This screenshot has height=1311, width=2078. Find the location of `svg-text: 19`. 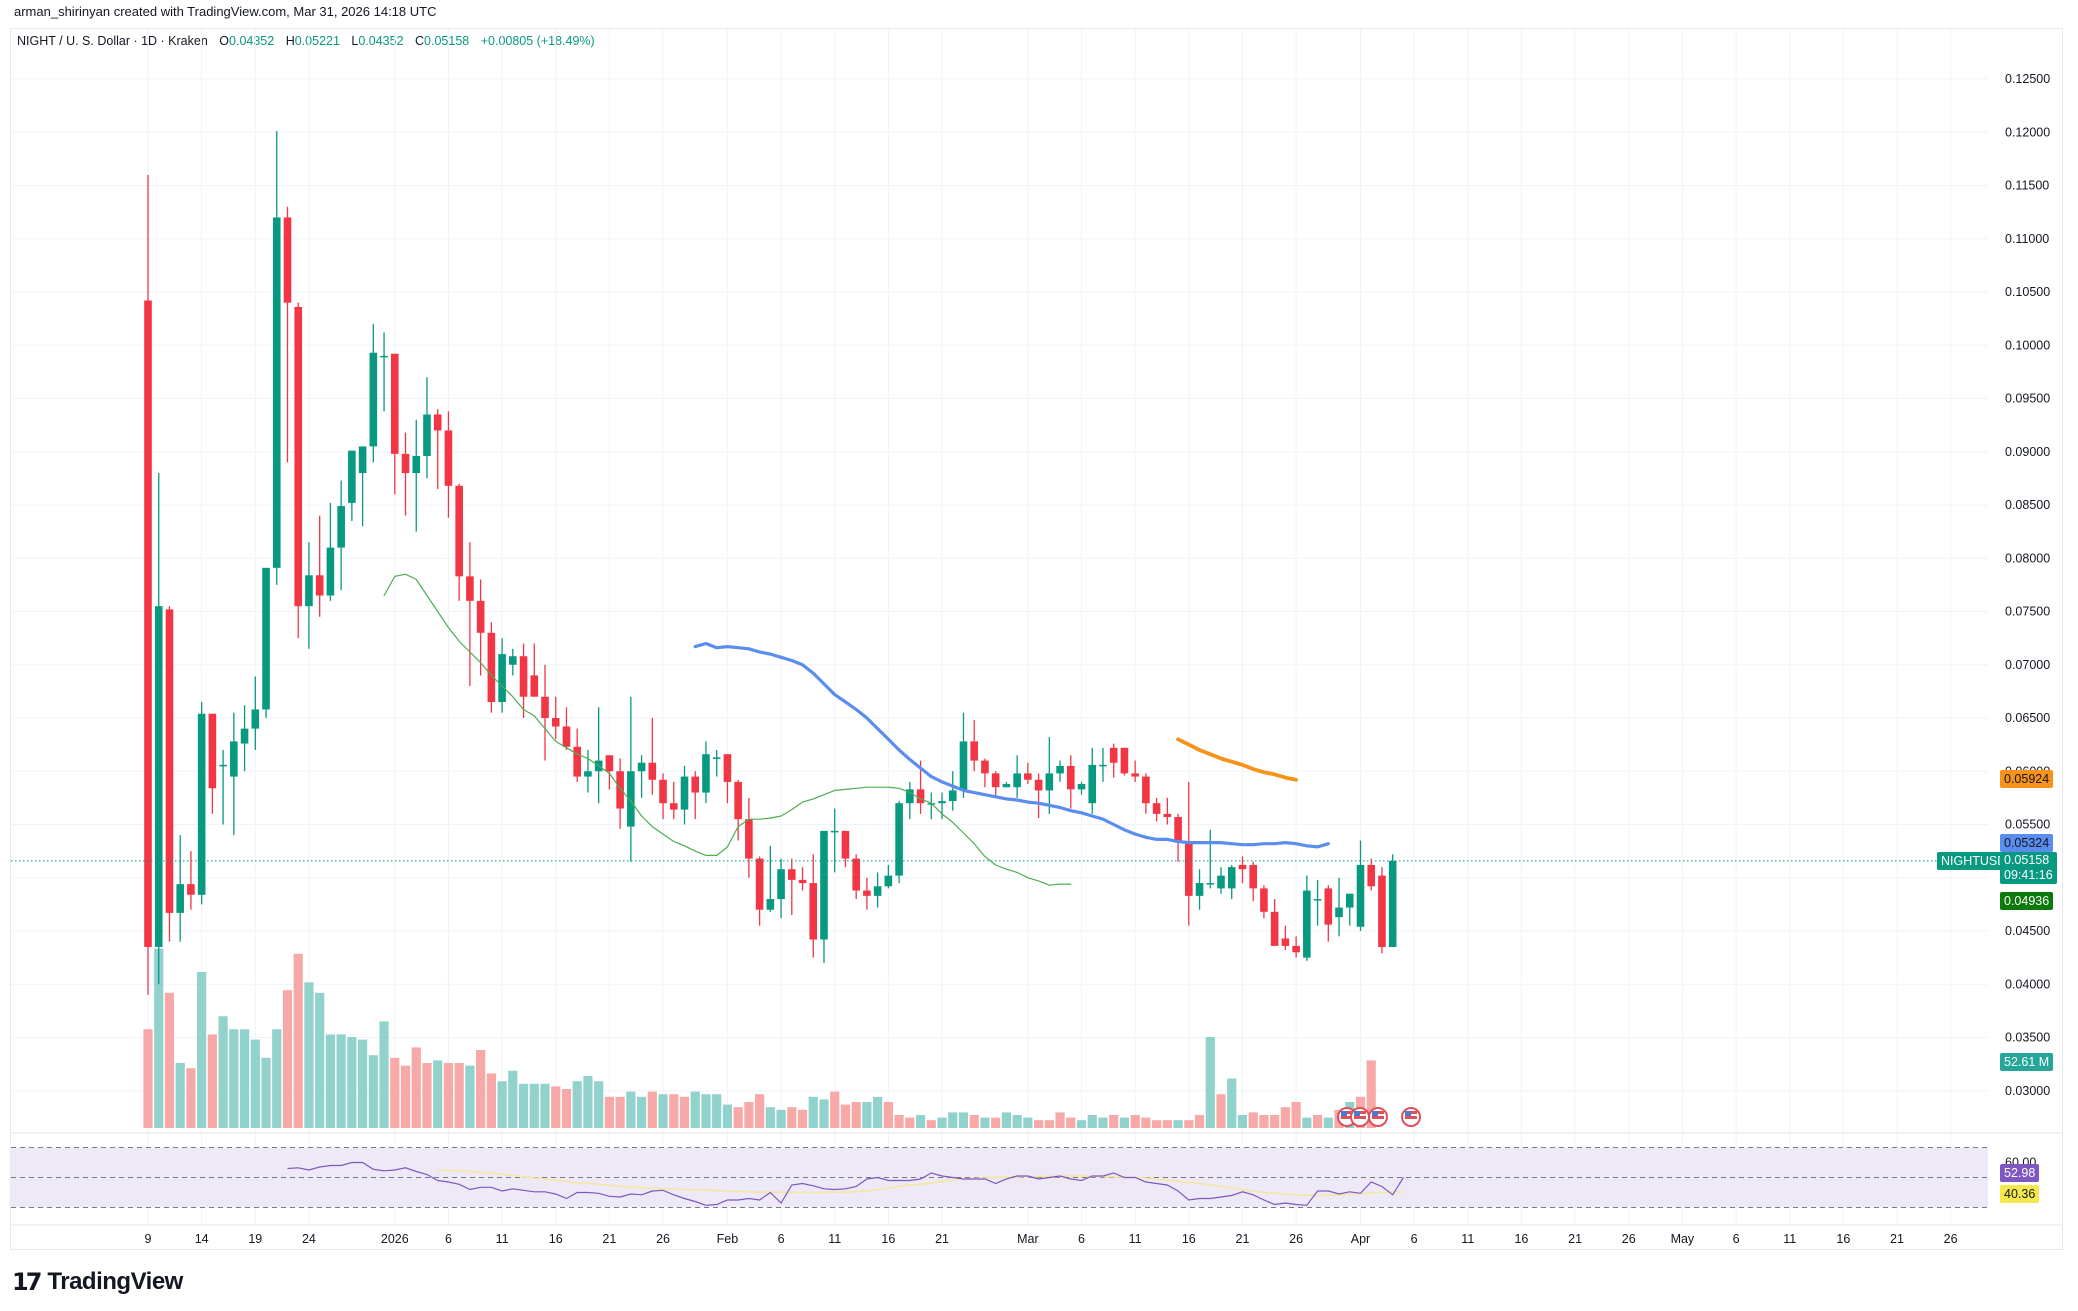

svg-text: 19 is located at coordinates (255, 1239).